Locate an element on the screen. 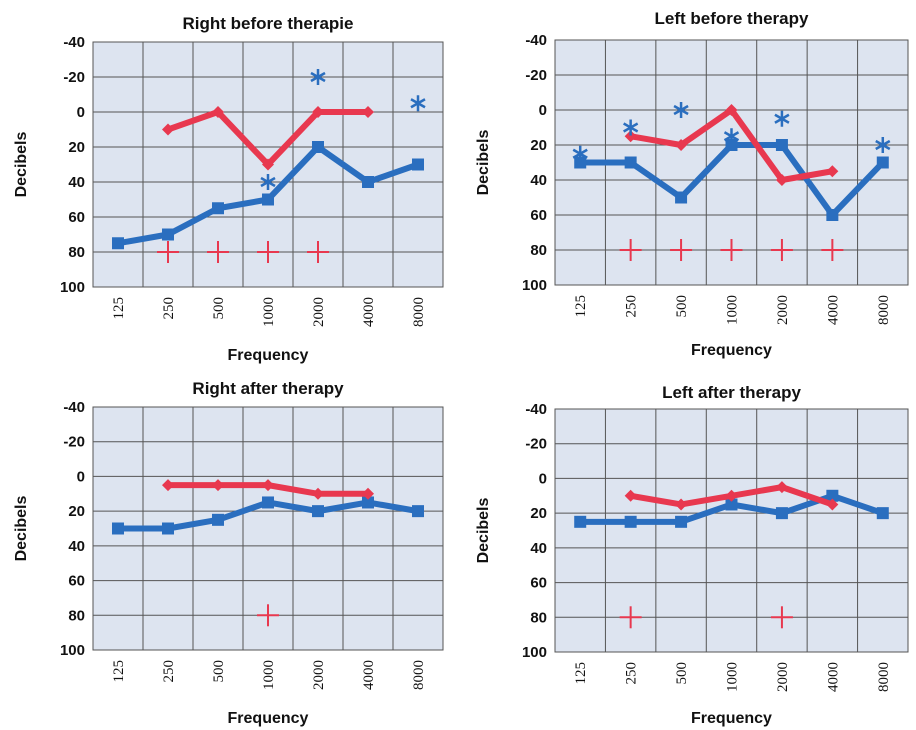 Image resolution: width=916 pixels, height=730 pixels. chart-title: Right after therapy is located at coordinates (268, 388).